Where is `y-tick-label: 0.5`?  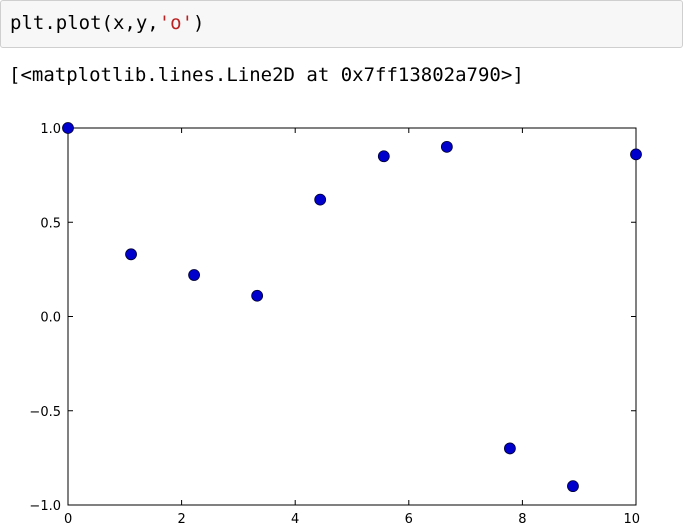
y-tick-label: 0.5 is located at coordinates (50, 223).